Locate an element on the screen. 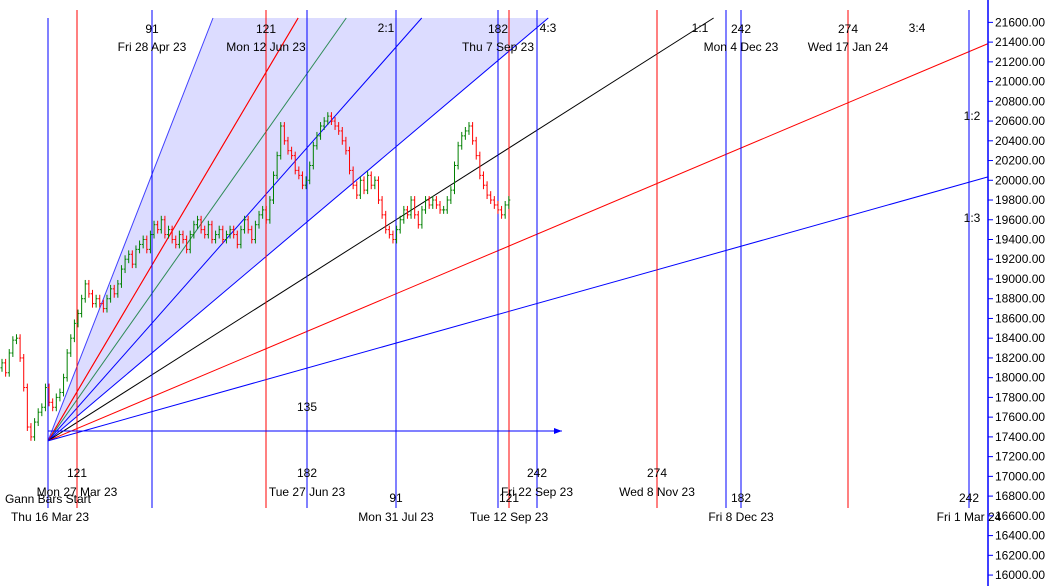 This screenshot has height=586, width=1059. price-tick-label: 16600.00 is located at coordinates (1020, 516).